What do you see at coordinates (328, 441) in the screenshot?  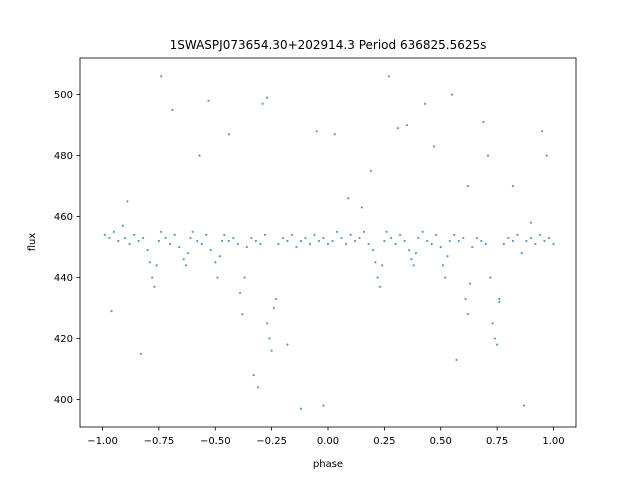 I see `x-tick-label: 0.00` at bounding box center [328, 441].